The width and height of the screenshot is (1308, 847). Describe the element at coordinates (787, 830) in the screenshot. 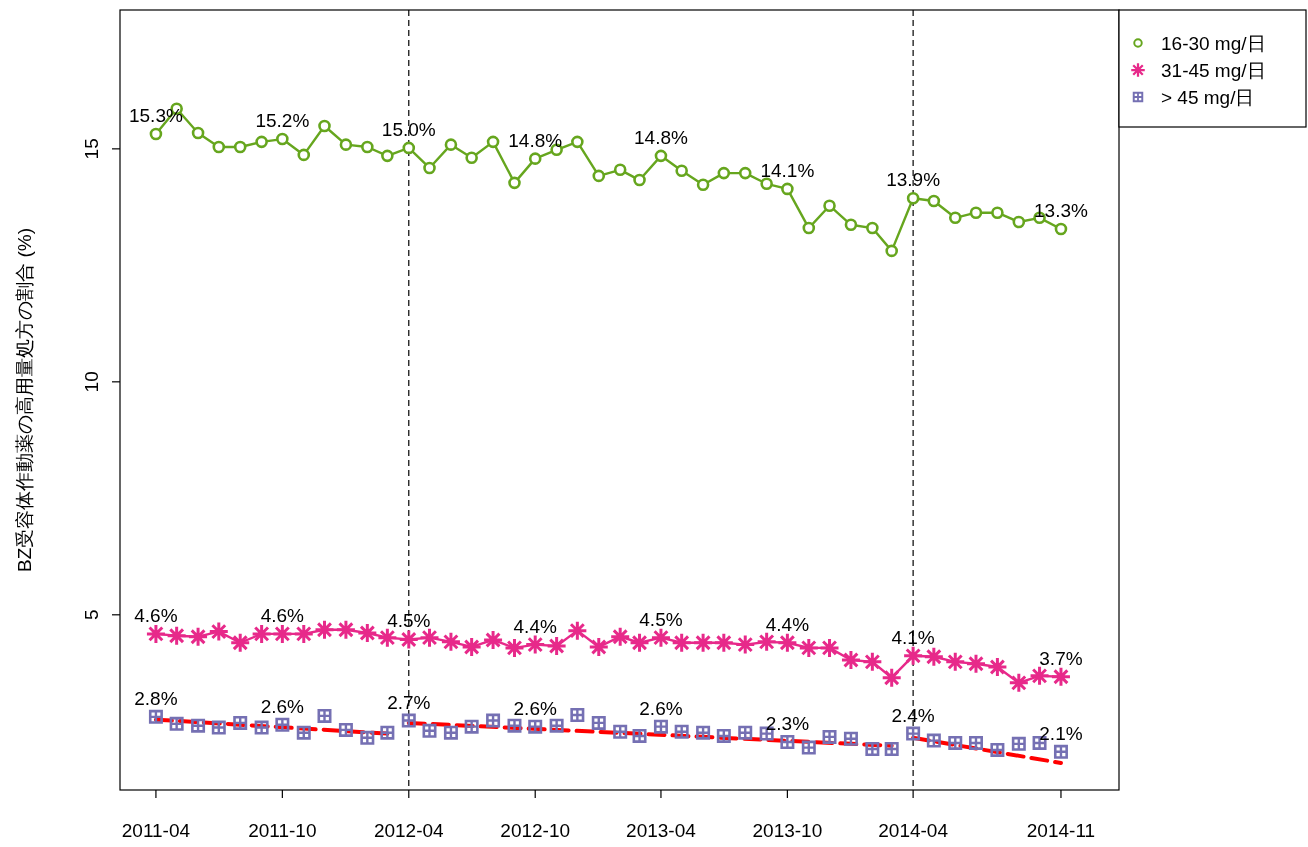

I see `x-tick-label: 2013-10` at that location.